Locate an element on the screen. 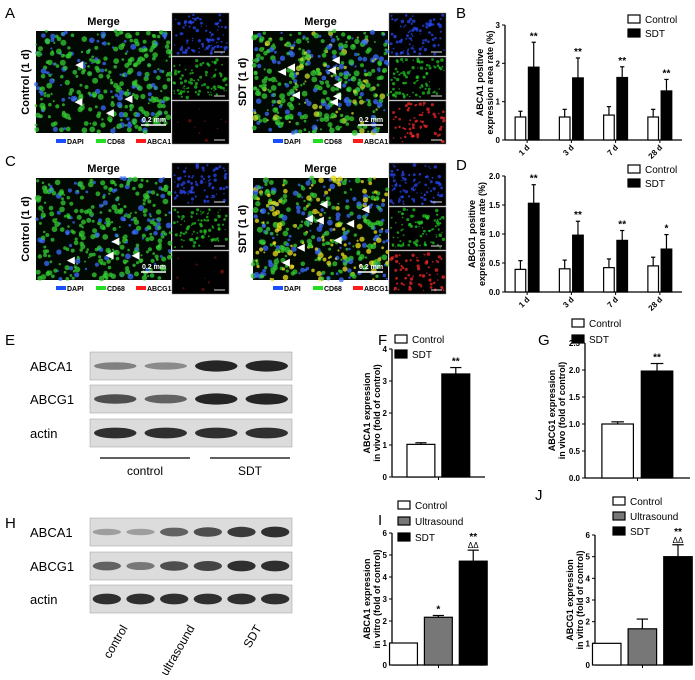 This screenshot has width=695, height=680. y-tick-label: 0.5 is located at coordinates (495, 263).